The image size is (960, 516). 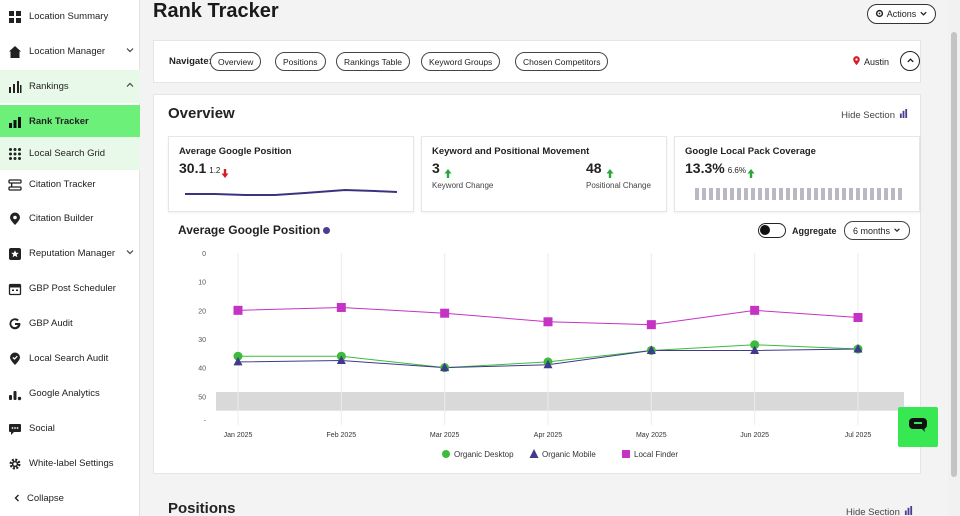 What do you see at coordinates (225, 171) in the screenshot?
I see `arrow-down-icon` at bounding box center [225, 171].